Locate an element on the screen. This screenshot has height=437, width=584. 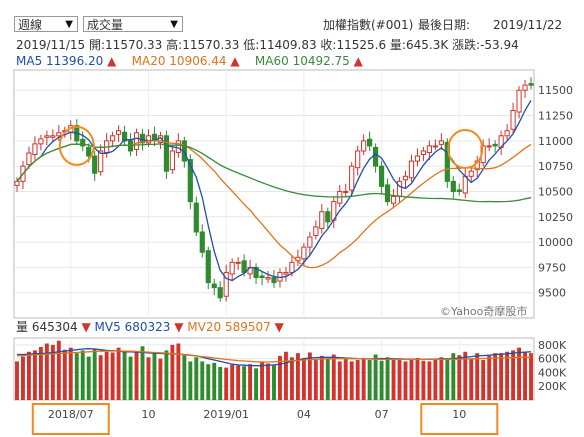
vol-label: 量 is located at coordinates (22, 327).